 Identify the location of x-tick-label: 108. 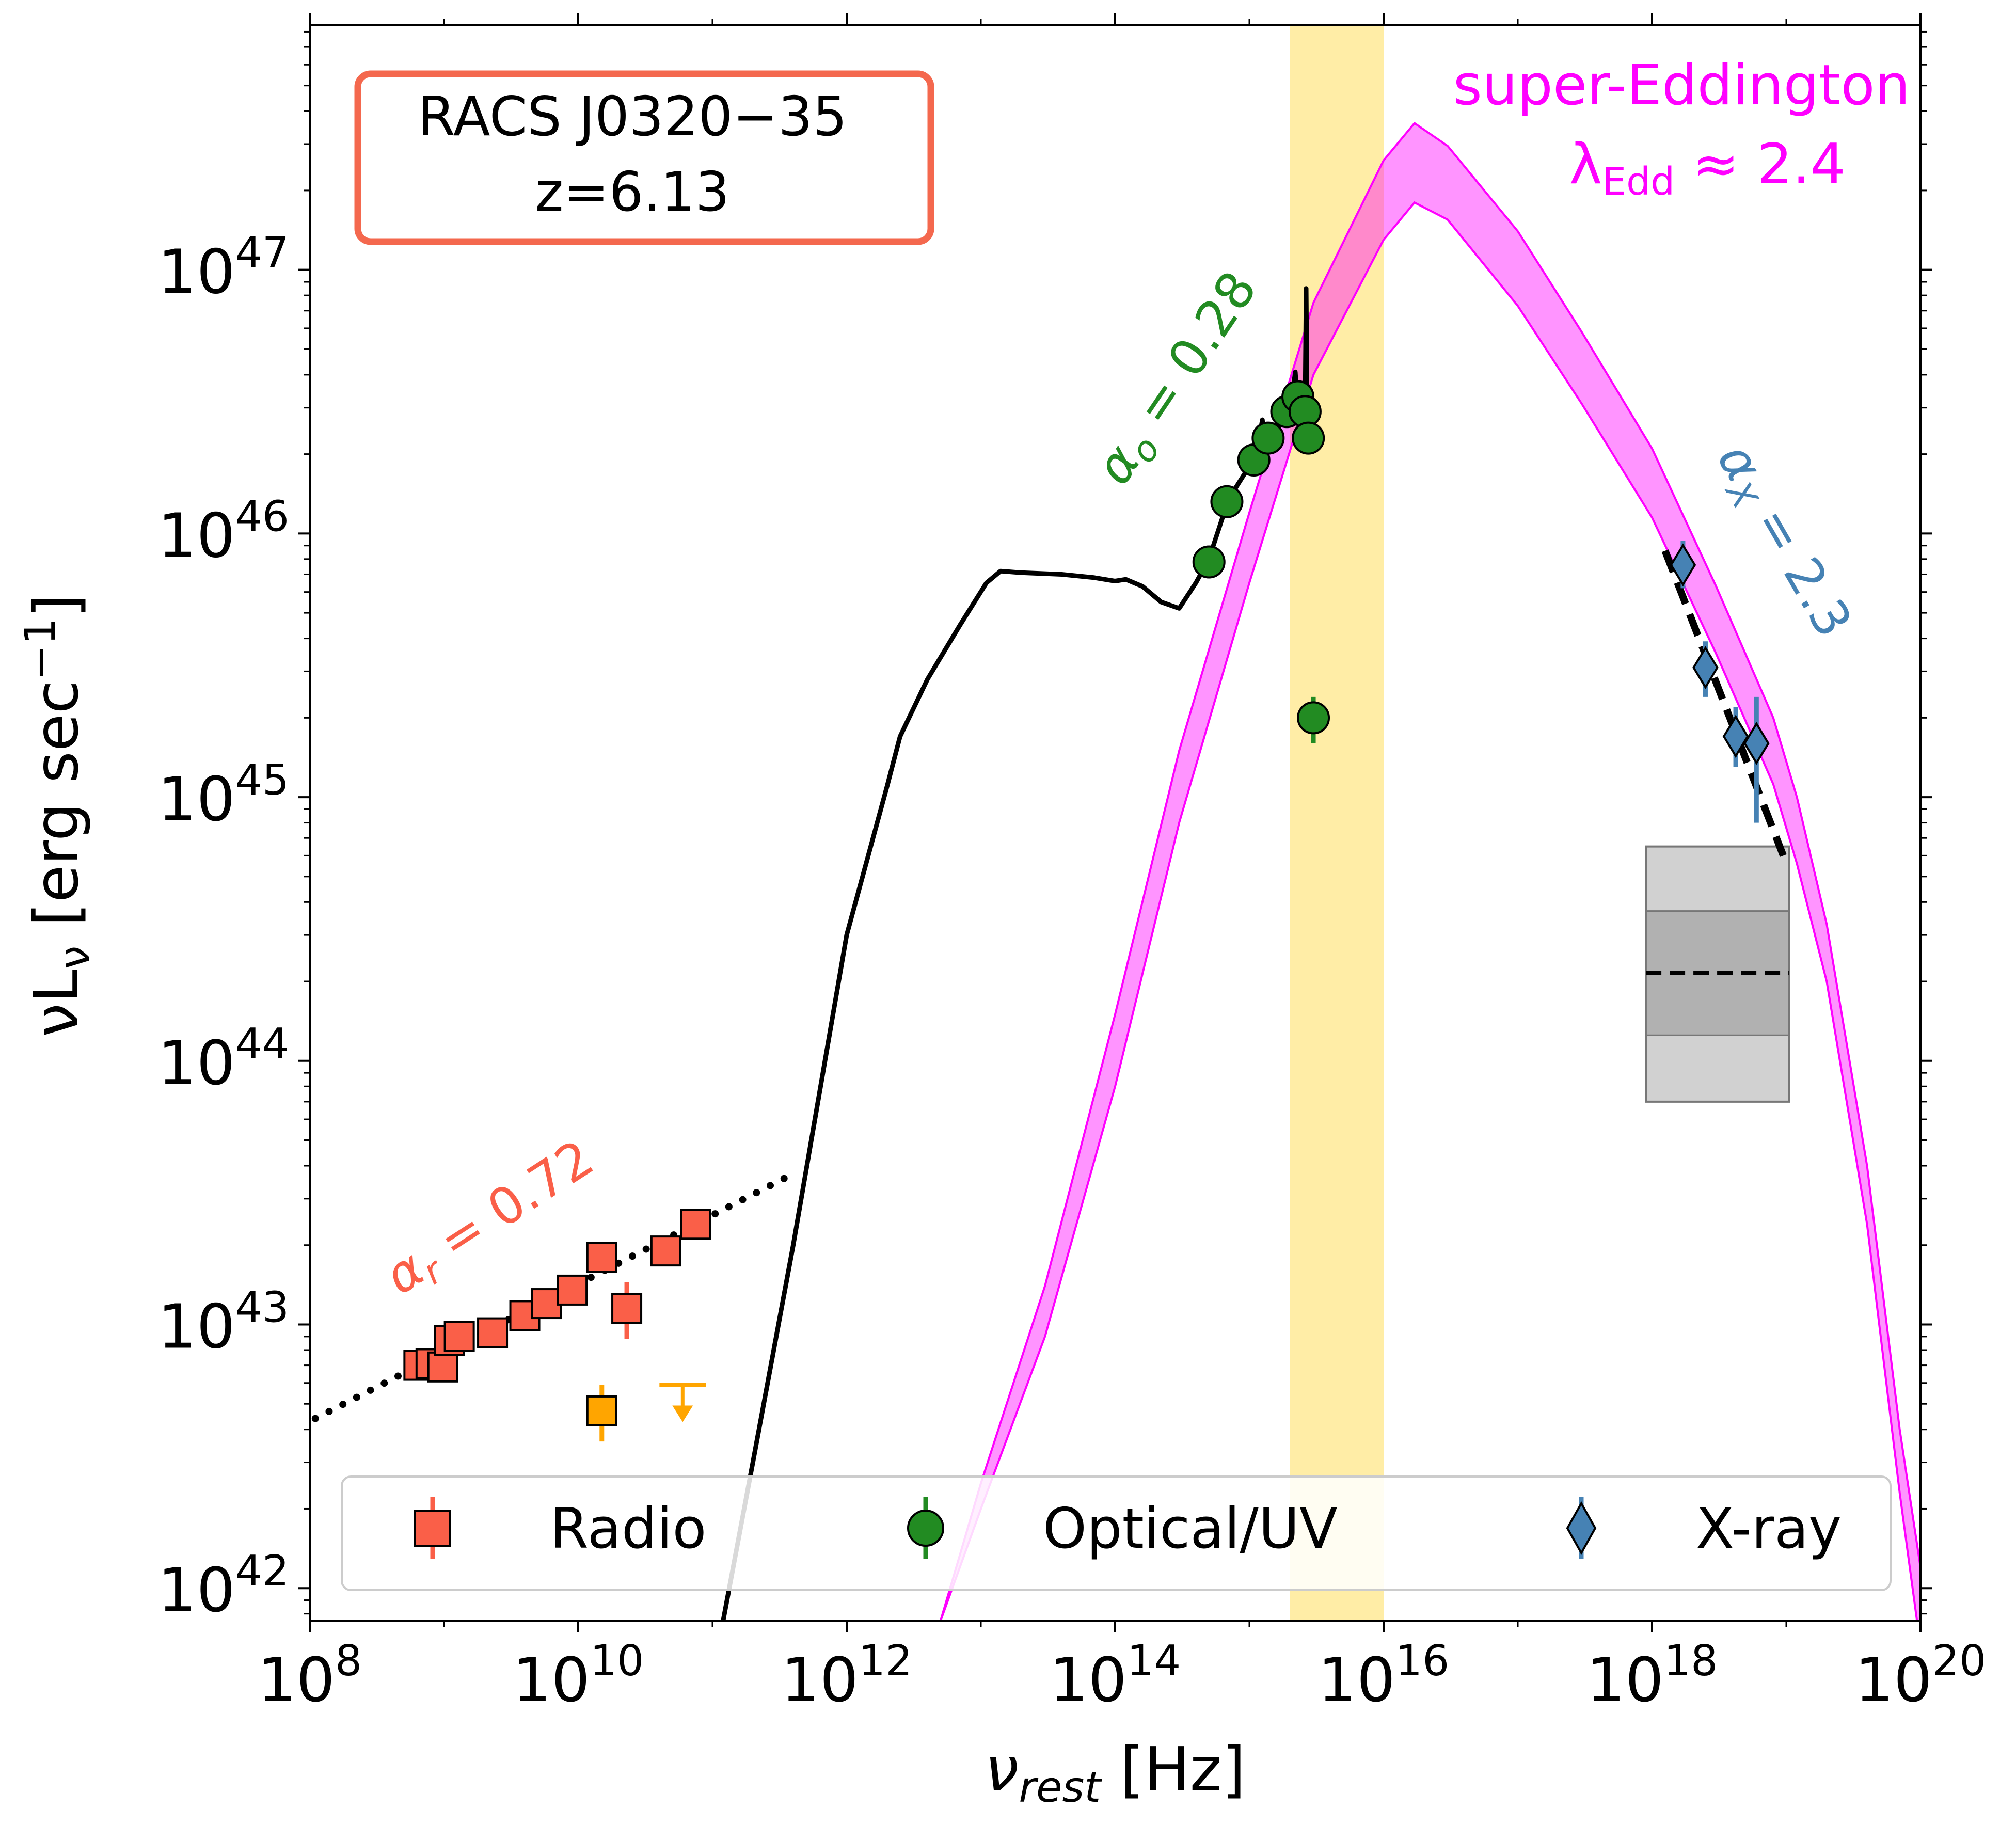
(310, 1676).